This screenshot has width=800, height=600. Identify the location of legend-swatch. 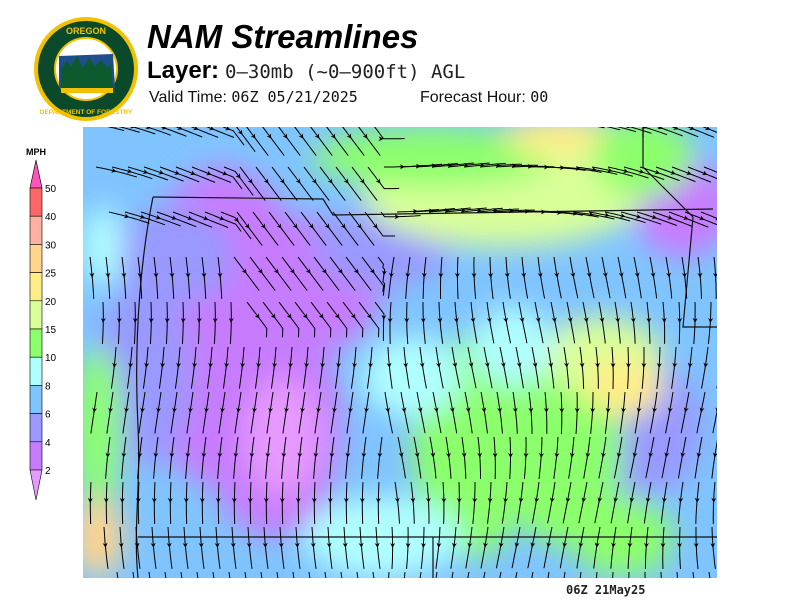
(36, 428).